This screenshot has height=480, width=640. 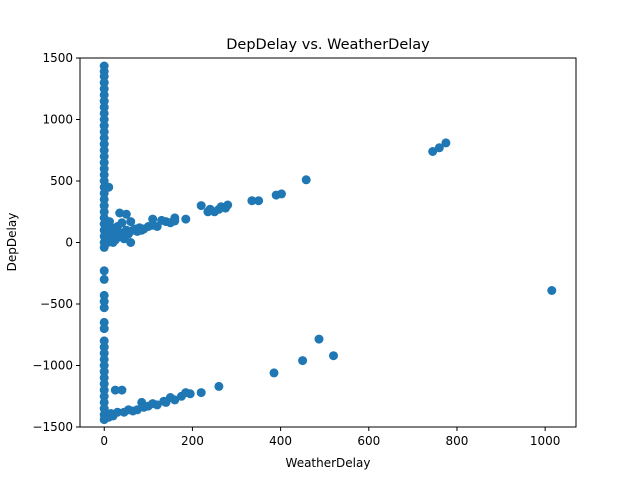 I want to click on y-tick-label: −1000, so click(x=52, y=366).